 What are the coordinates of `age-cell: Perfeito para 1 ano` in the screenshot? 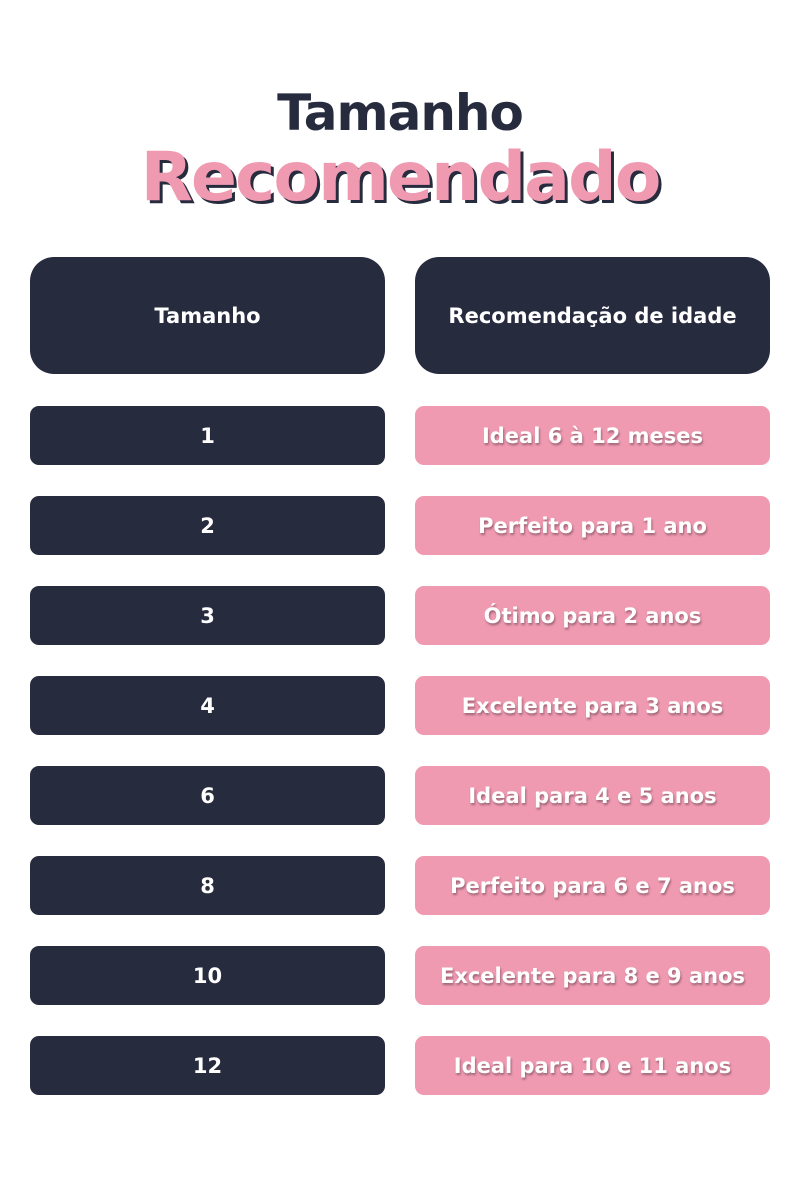 It's located at (592, 525).